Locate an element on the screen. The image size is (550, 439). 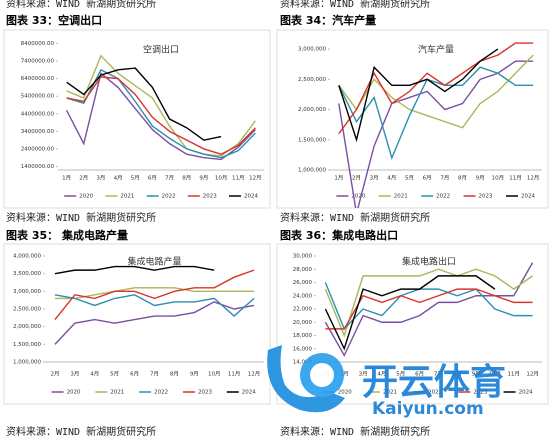
y-tick-label: 4,000,000 is located at coordinates (27, 257).